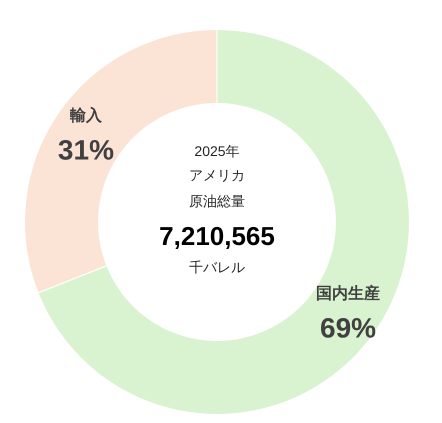 The width and height of the screenshot is (442, 423). What do you see at coordinates (86, 150) in the screenshot?
I see `data-label: 31%` at bounding box center [86, 150].